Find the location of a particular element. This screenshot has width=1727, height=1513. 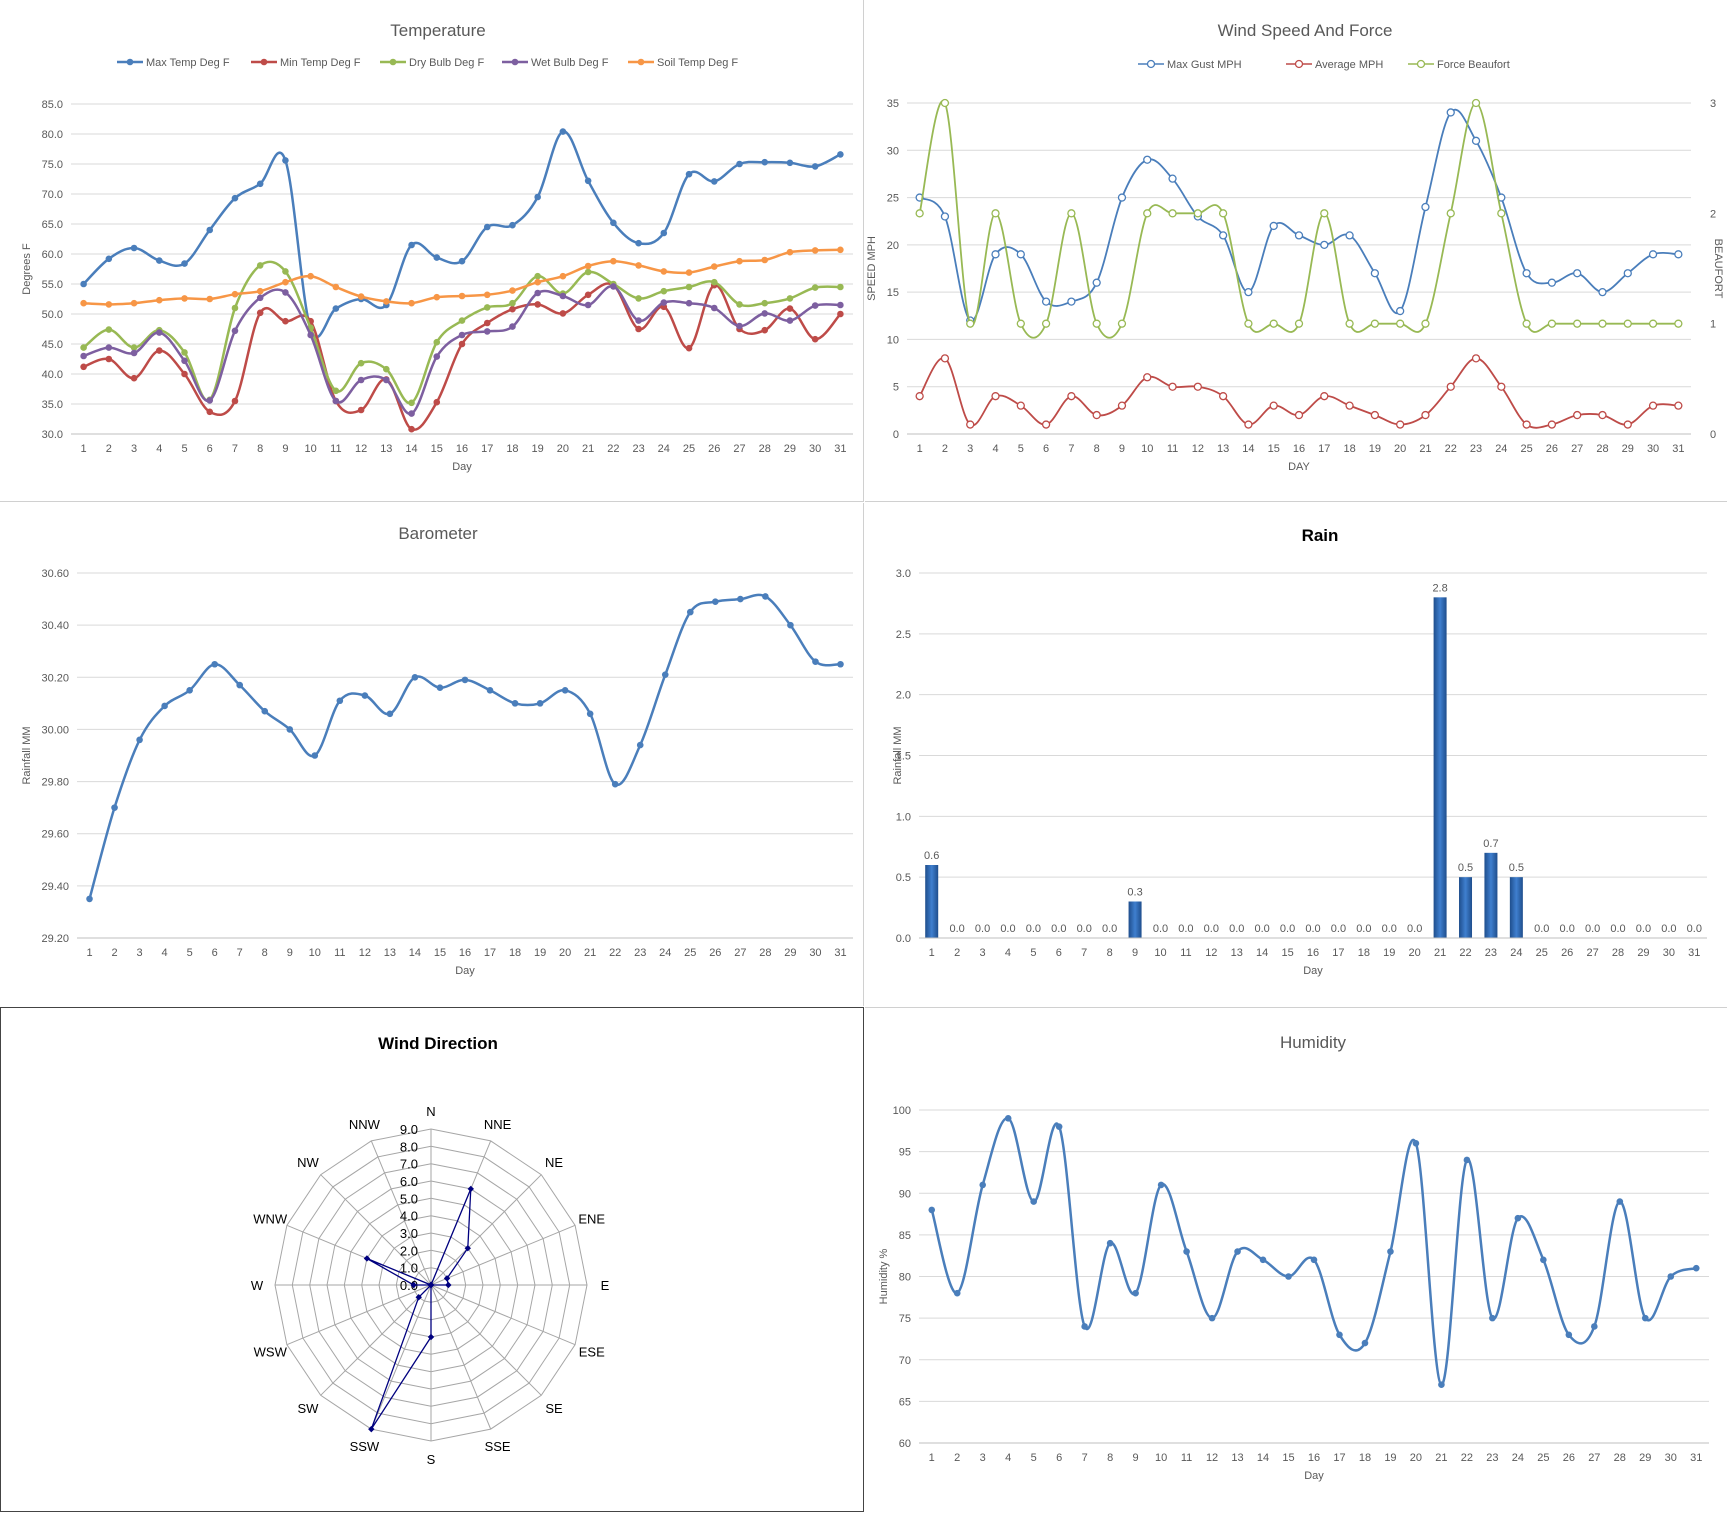

chart-title: Wind Direction is located at coordinates (438, 1043).